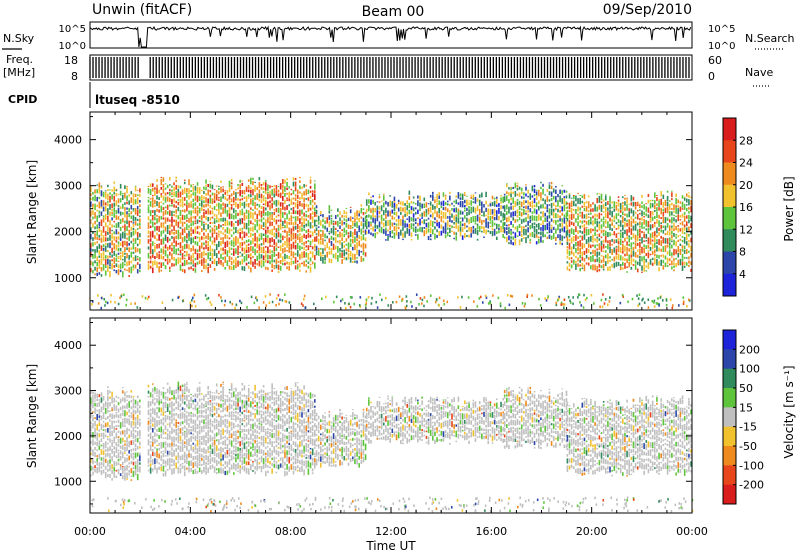  I want to click on power-colorbar-tick-label: 16, so click(746, 207).